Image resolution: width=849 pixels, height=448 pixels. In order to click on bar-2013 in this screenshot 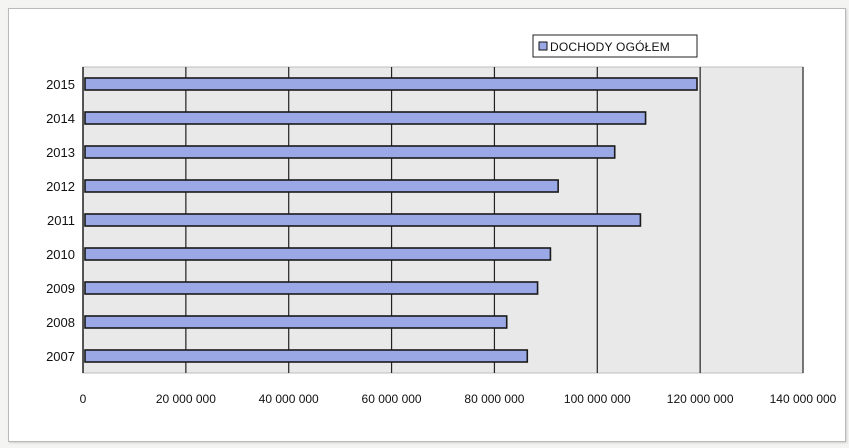, I will do `click(350, 152)`.